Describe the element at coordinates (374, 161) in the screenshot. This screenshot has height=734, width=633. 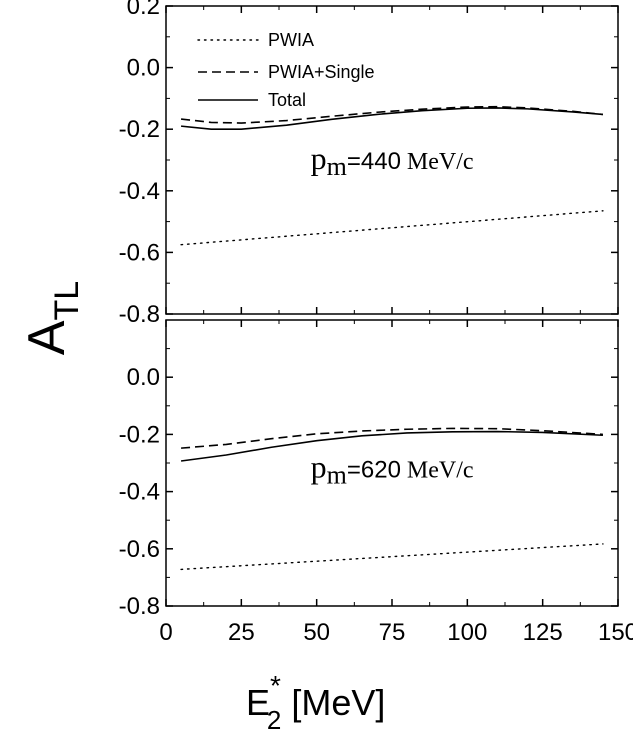
I see `annotation-value: =440` at that location.